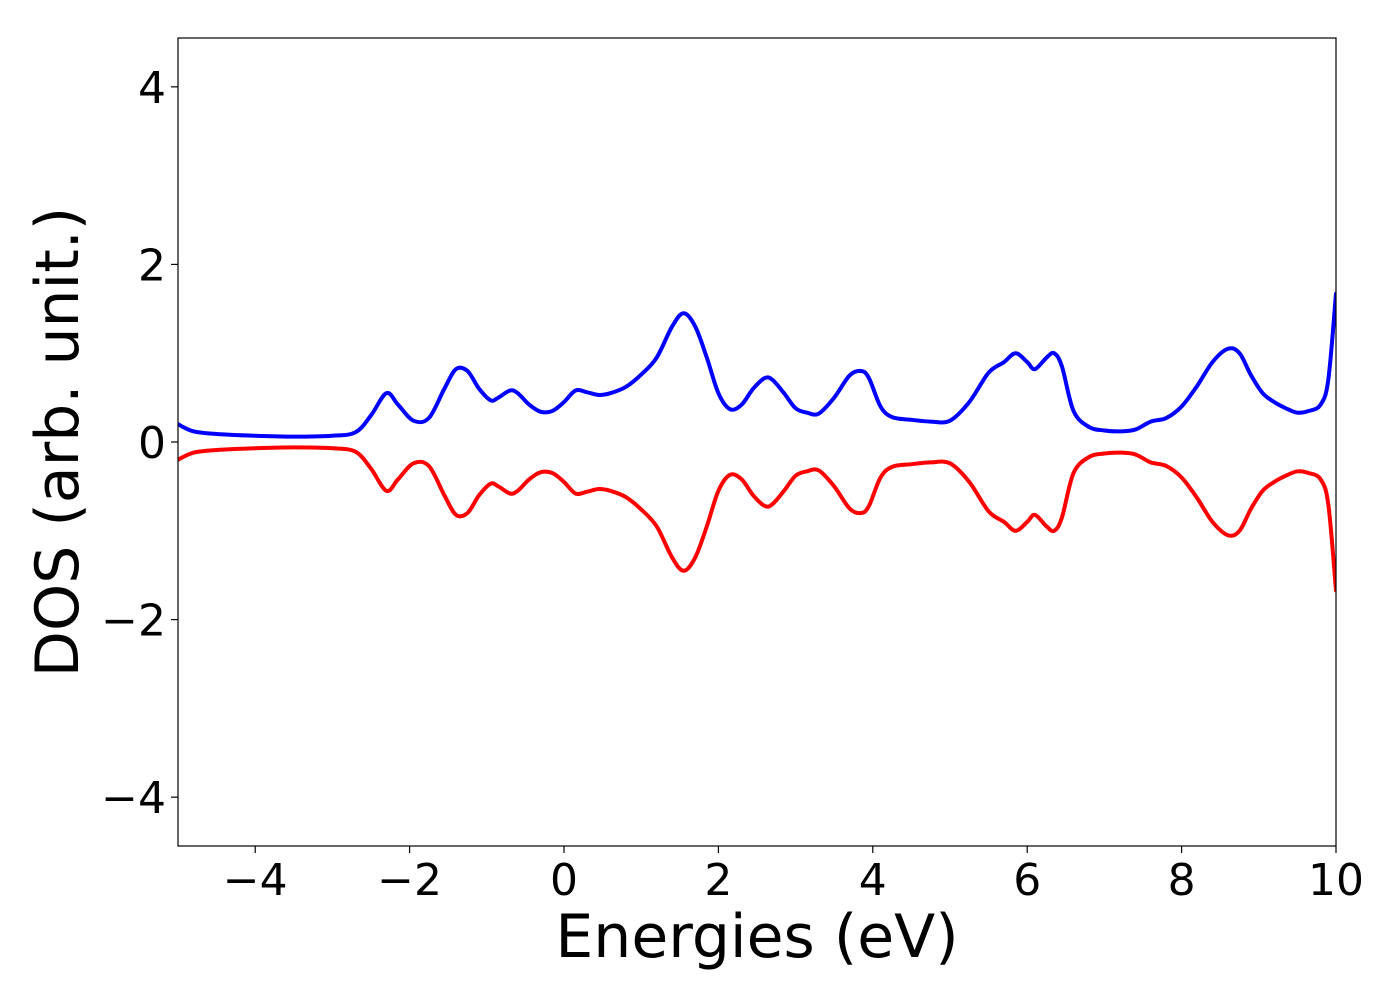  What do you see at coordinates (133, 621) in the screenshot?
I see `y-tick-label: −2` at bounding box center [133, 621].